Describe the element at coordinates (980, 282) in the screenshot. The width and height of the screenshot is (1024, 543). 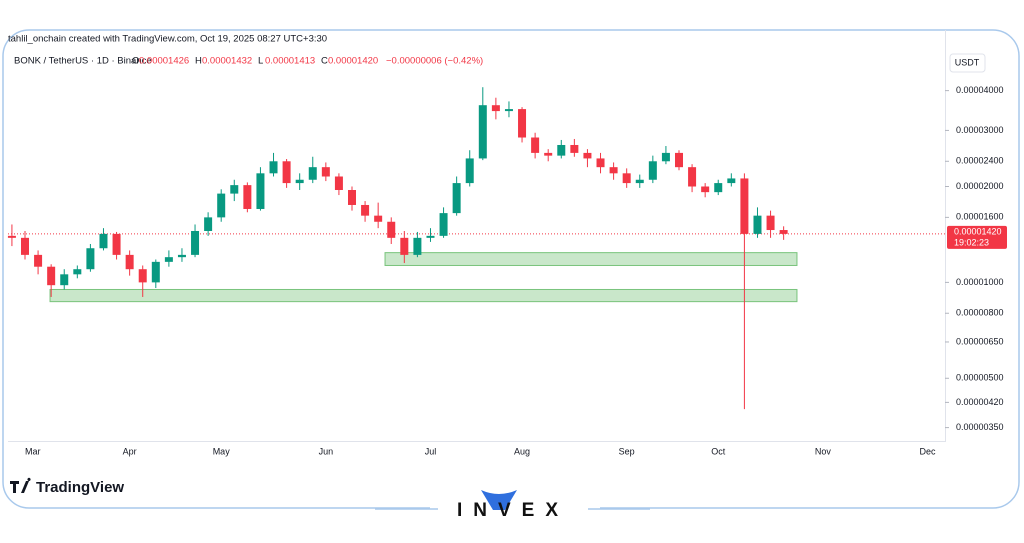
I see `y-tick-label: 0.00001000` at that location.